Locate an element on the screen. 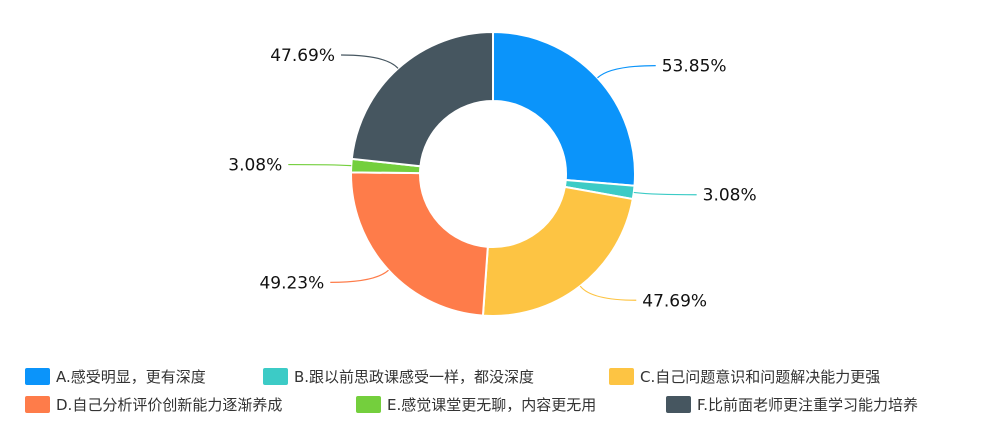  legend-item-b: B.跟以前思政课感受一样，都没深度 is located at coordinates (398, 376).